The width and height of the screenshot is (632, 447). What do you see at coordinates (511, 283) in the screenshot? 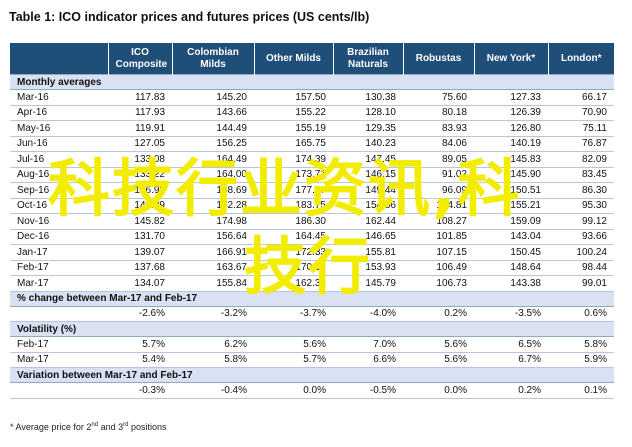
I see `table-cell: 143.38` at bounding box center [511, 283].